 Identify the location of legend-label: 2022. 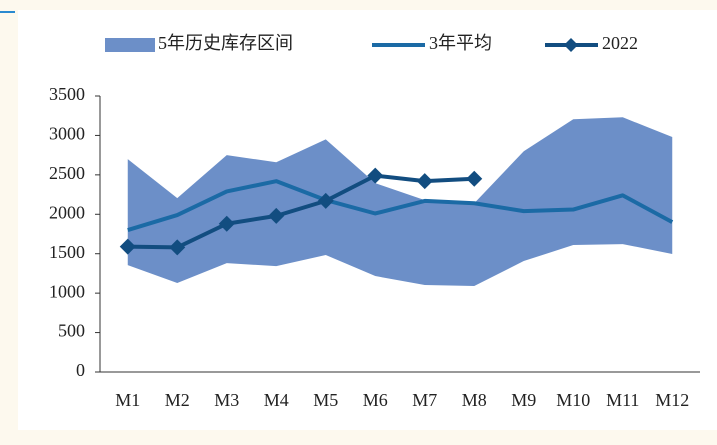
(620, 43).